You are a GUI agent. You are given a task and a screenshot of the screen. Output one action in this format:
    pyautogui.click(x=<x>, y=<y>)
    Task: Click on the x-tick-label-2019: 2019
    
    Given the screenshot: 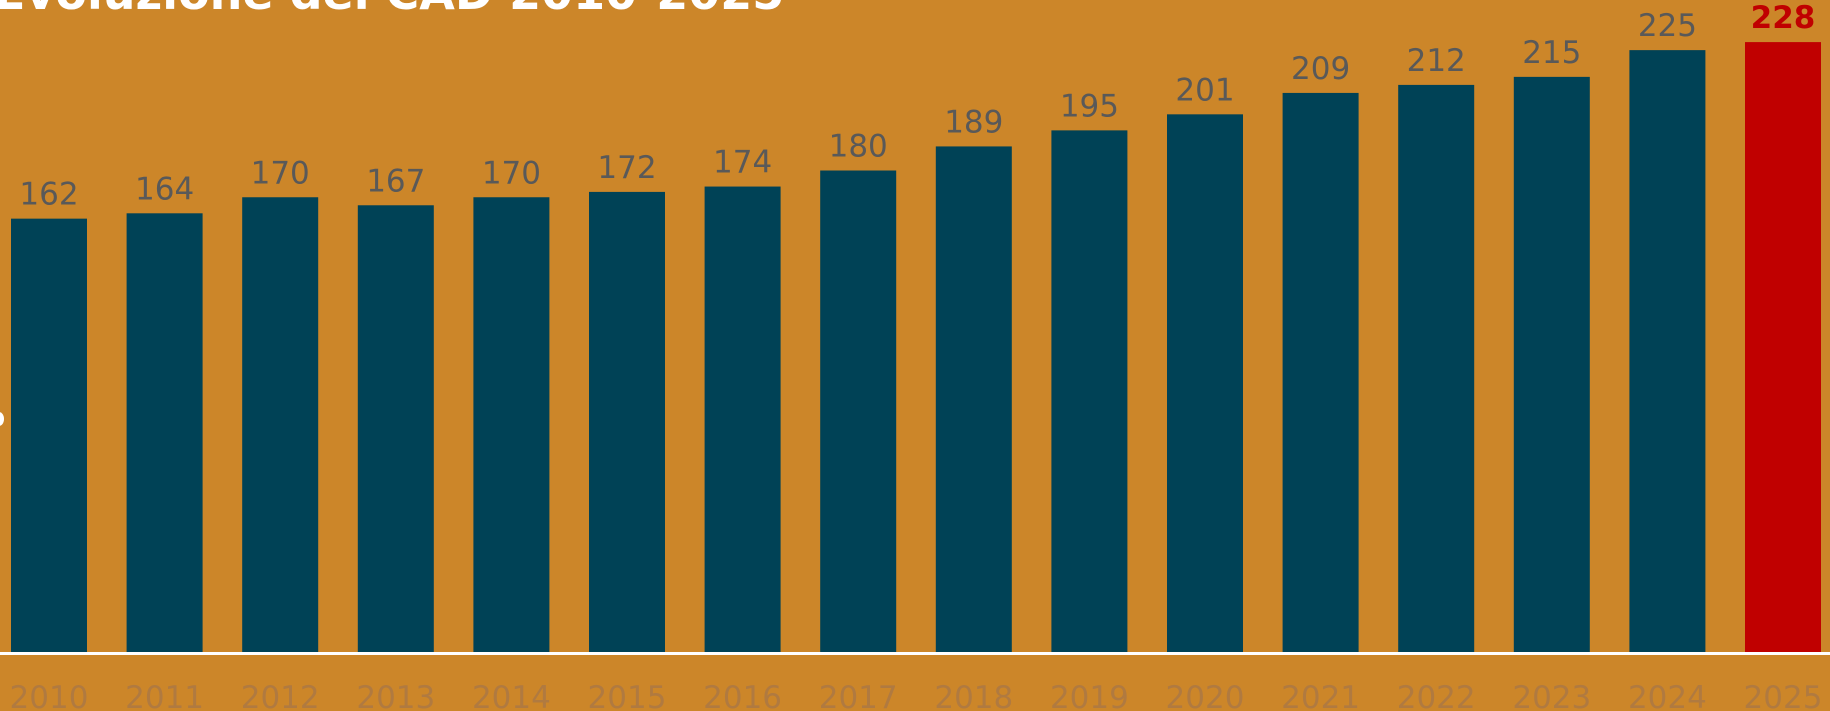 What is the action you would take?
    pyautogui.click(x=1089, y=695)
    